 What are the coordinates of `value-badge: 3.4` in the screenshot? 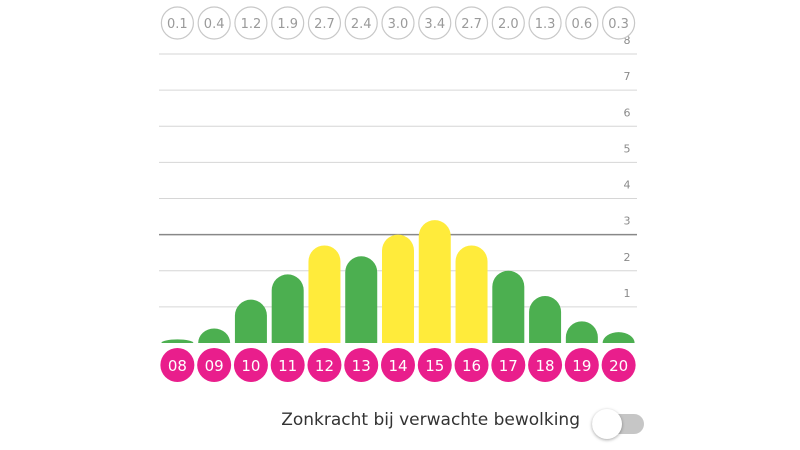 It's located at (435, 23).